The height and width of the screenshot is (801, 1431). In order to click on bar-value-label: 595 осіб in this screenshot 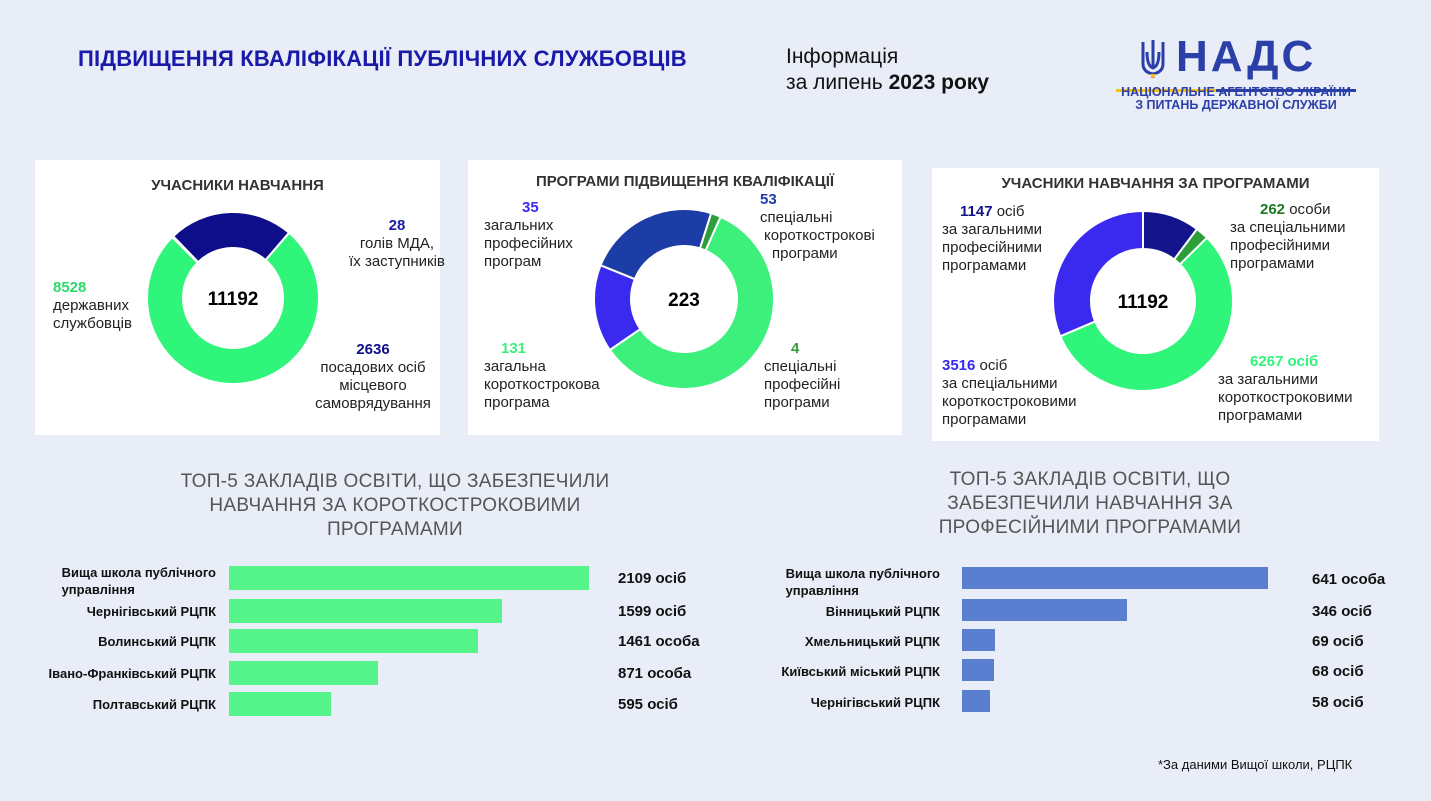, I will do `click(648, 704)`.